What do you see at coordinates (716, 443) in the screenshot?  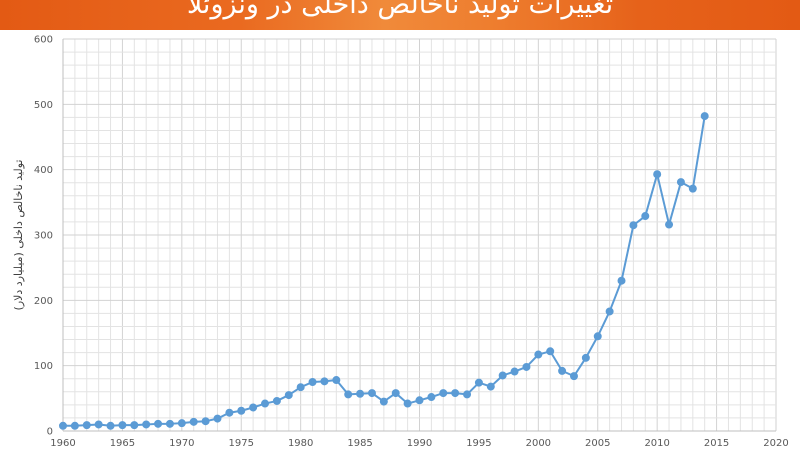 I see `x-tick-label: 2015` at bounding box center [716, 443].